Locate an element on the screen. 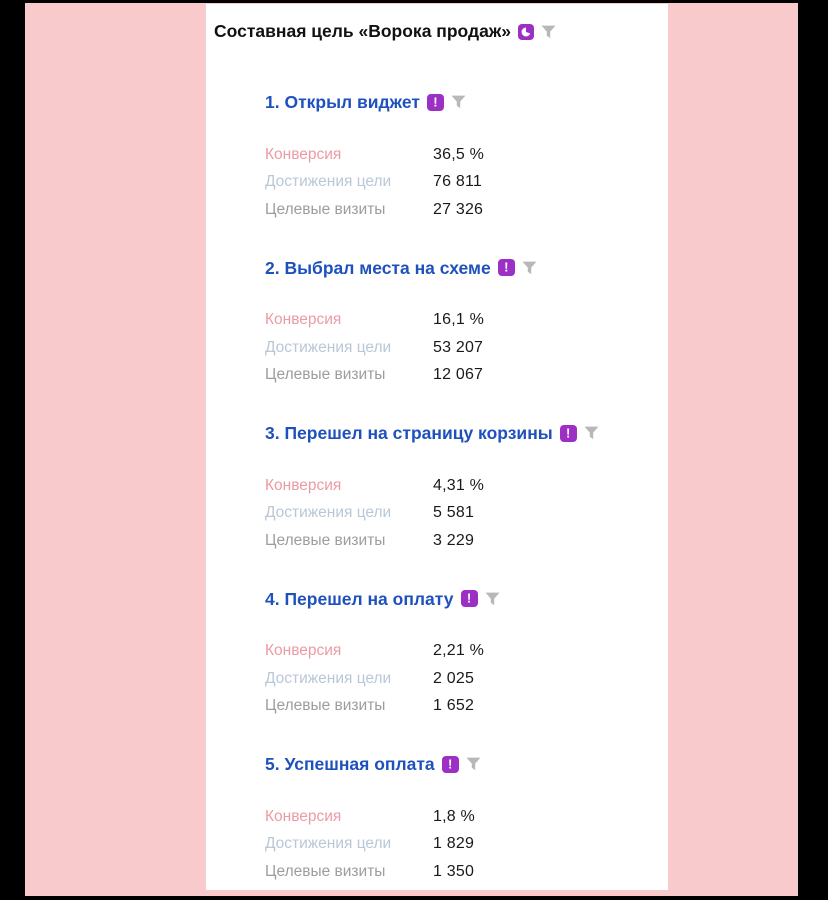 The height and width of the screenshot is (900, 828). metric-row-target-visits: Целевые визиты 27 326 is located at coordinates (466, 210).